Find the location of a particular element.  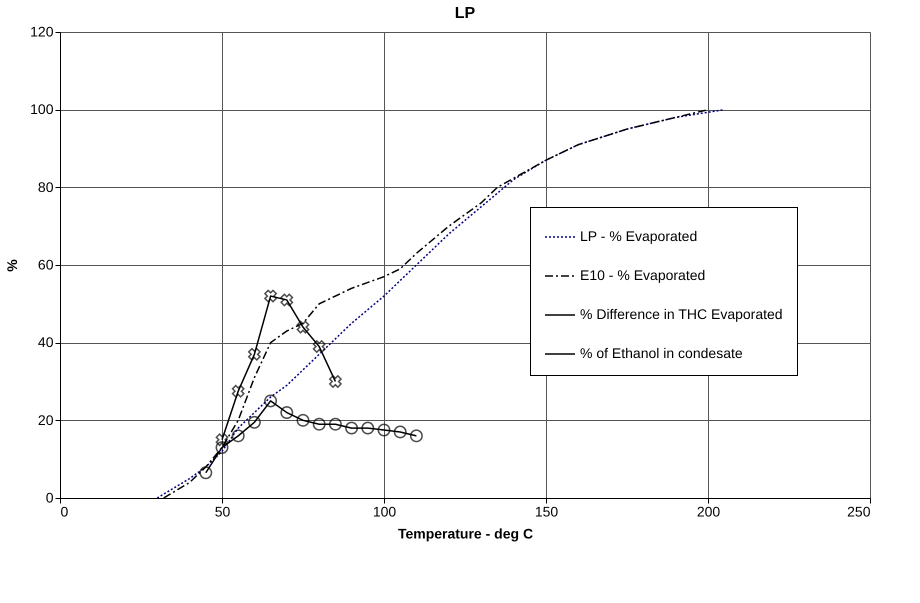

legend-label: % Difference in THC Evaporated is located at coordinates (681, 314).